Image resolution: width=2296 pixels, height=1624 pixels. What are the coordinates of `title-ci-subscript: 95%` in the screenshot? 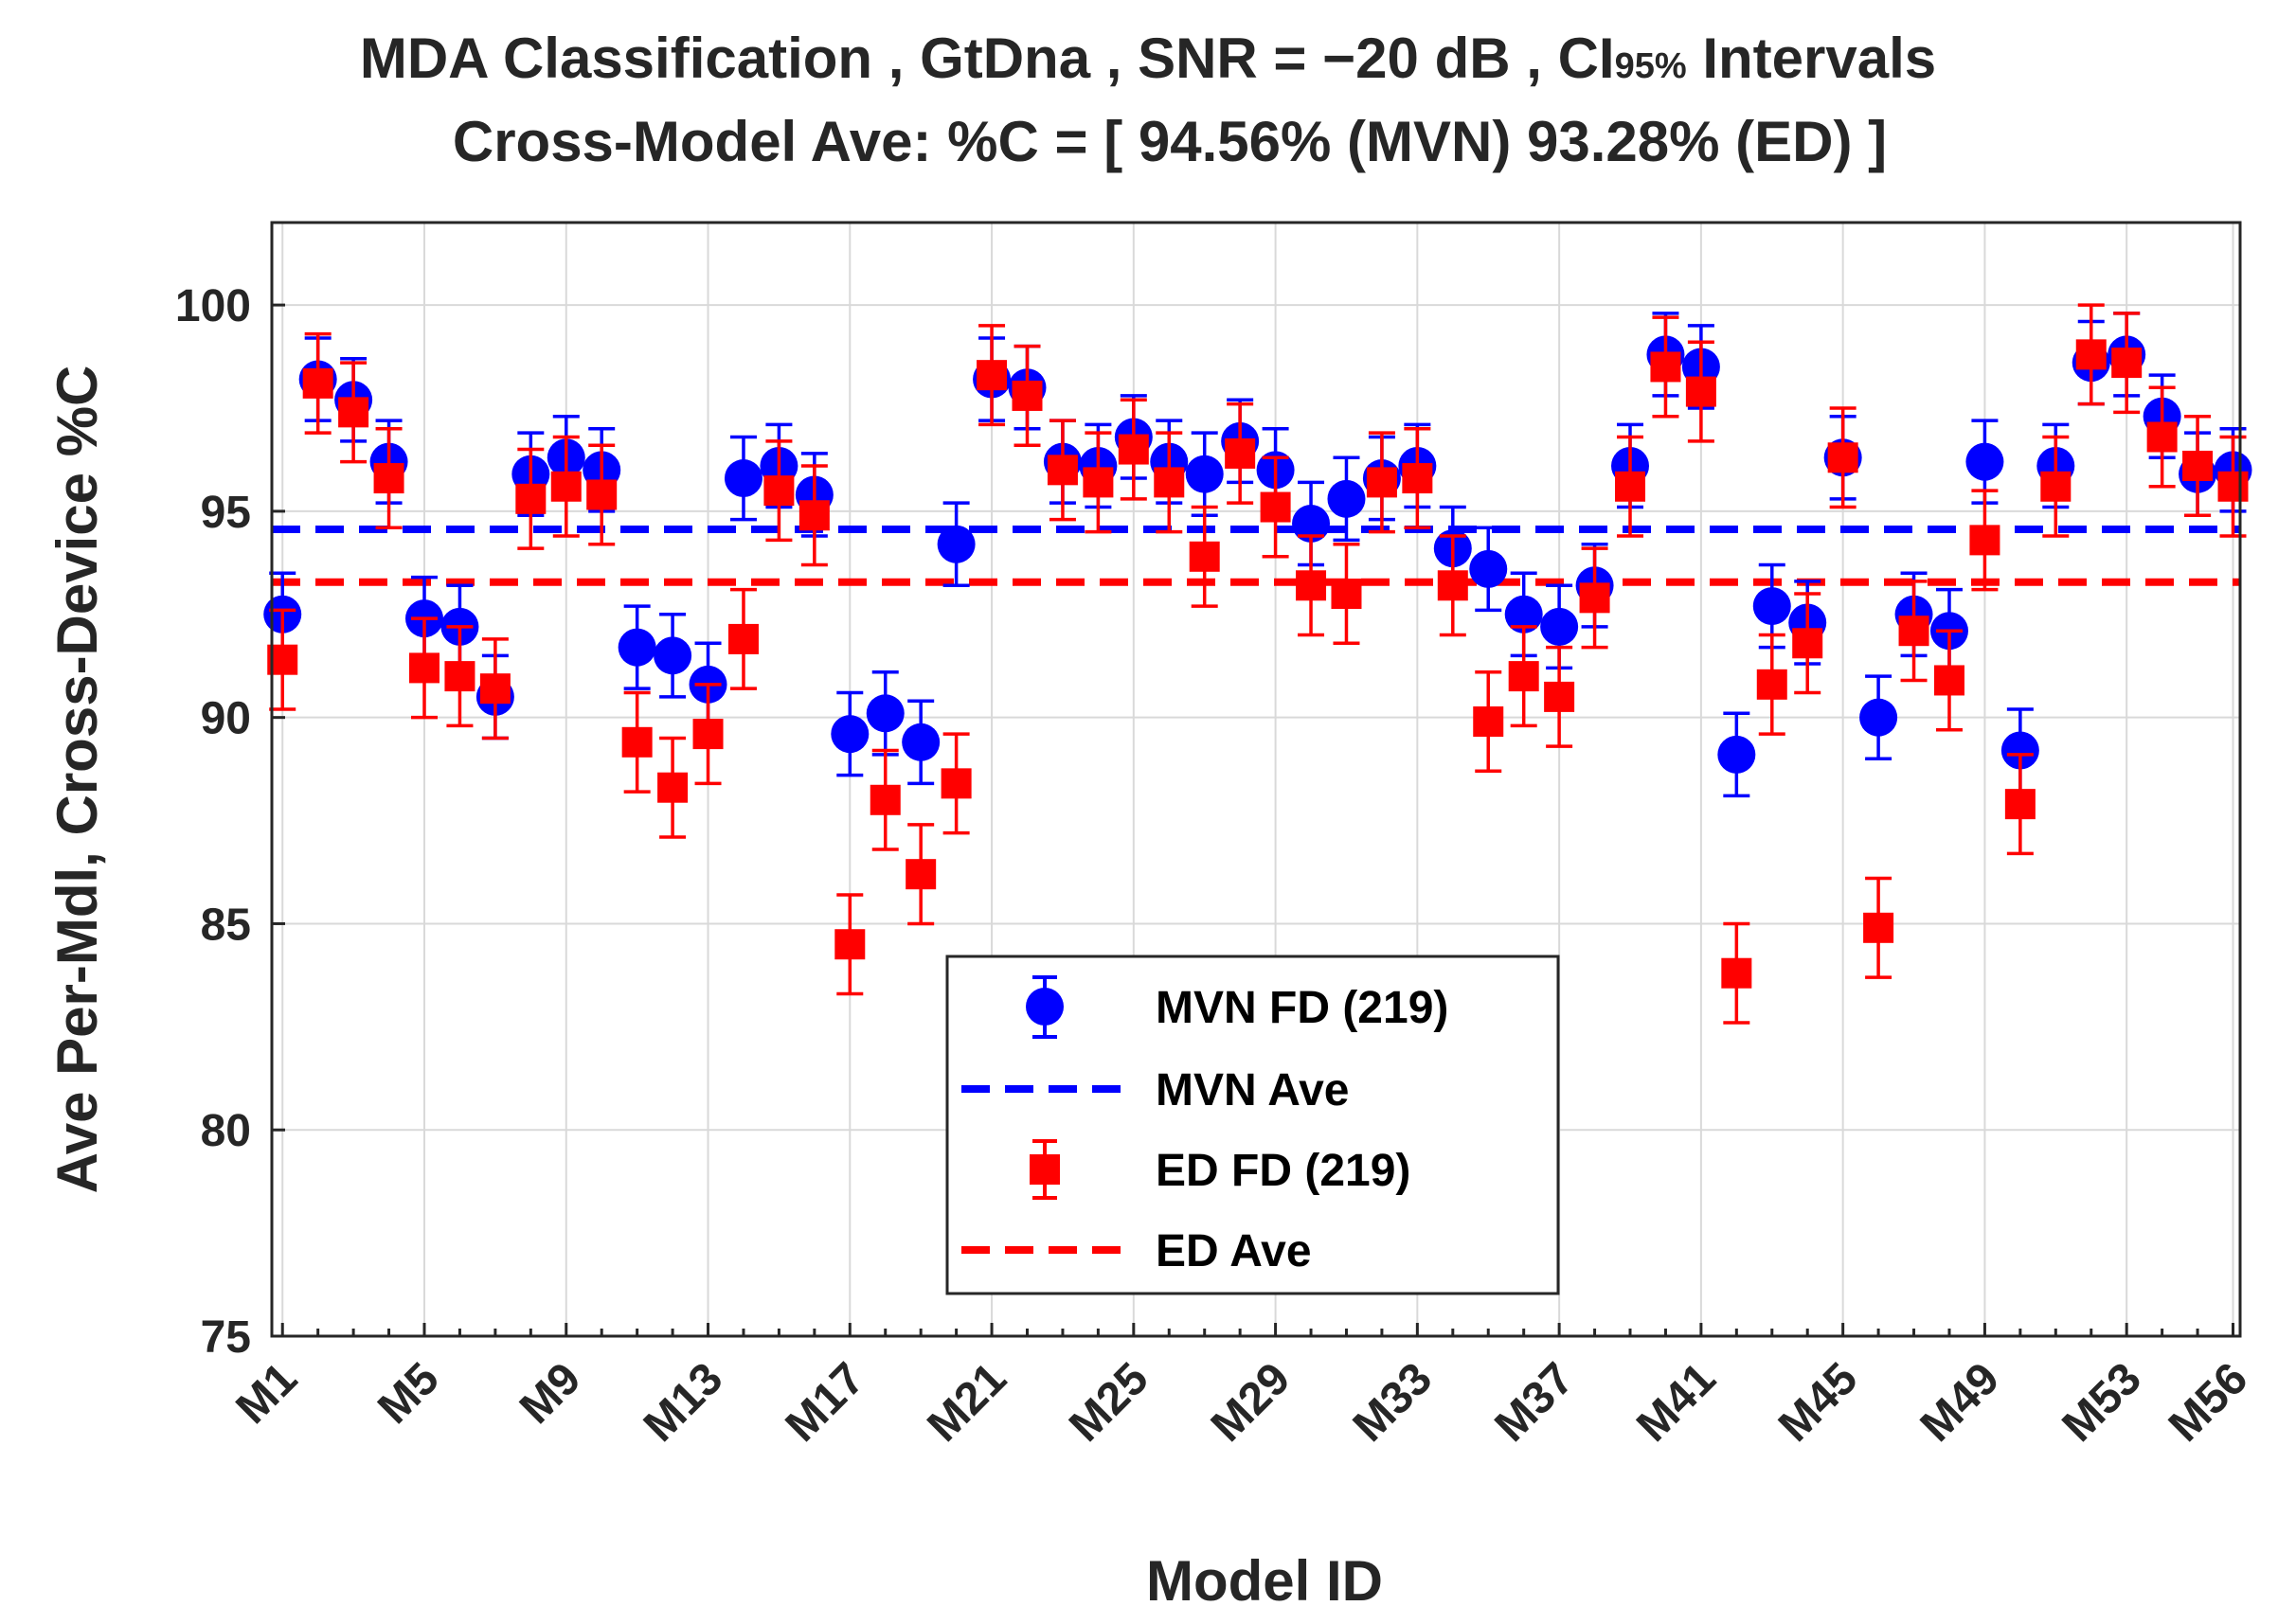 It's located at (1651, 66).